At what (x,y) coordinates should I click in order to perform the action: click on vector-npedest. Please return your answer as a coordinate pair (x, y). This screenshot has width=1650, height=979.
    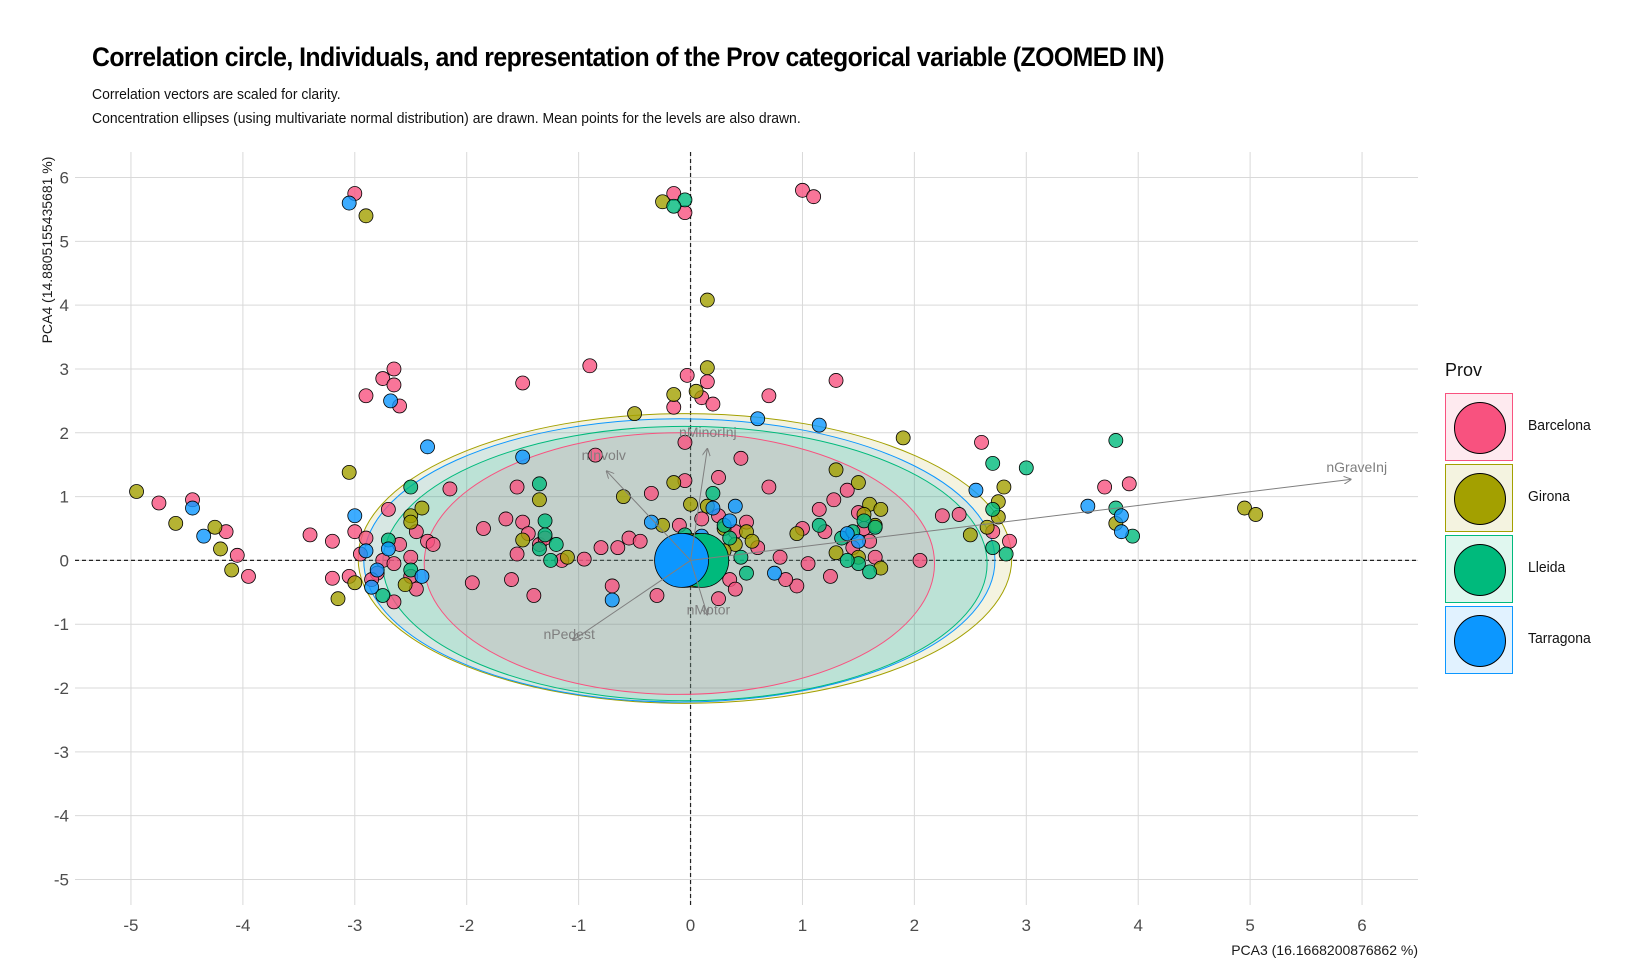
    Looking at the image, I should click on (632, 599).